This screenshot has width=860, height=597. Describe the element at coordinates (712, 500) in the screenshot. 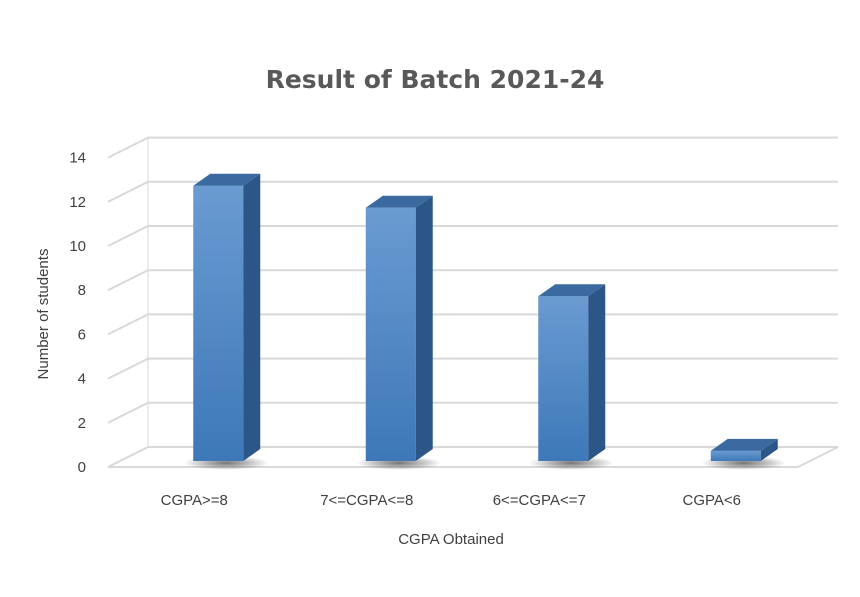

I see `x-category-label: CGPA<6` at that location.